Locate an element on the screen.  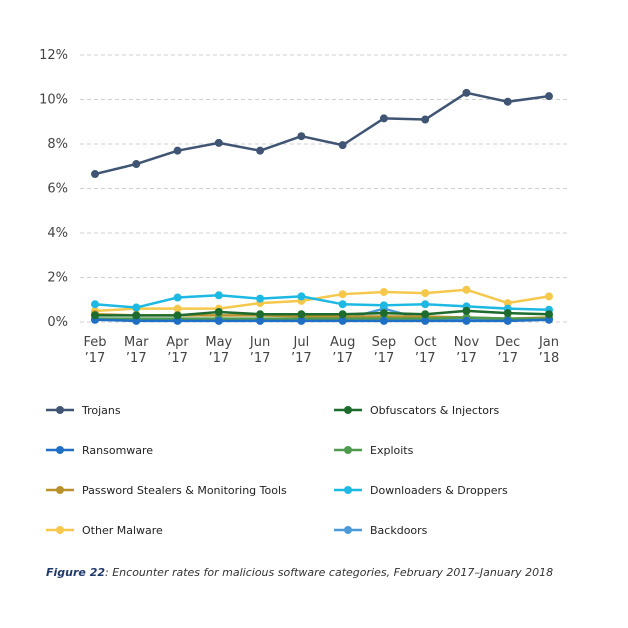
x-tick-label-month: Oct is located at coordinates (425, 342).